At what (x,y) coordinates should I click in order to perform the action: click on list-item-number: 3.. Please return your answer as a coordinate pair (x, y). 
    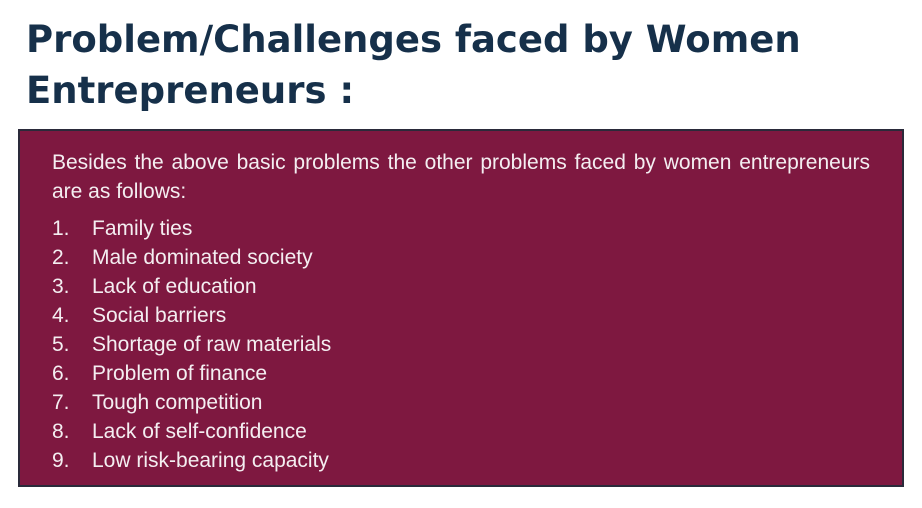
    Looking at the image, I should click on (61, 286).